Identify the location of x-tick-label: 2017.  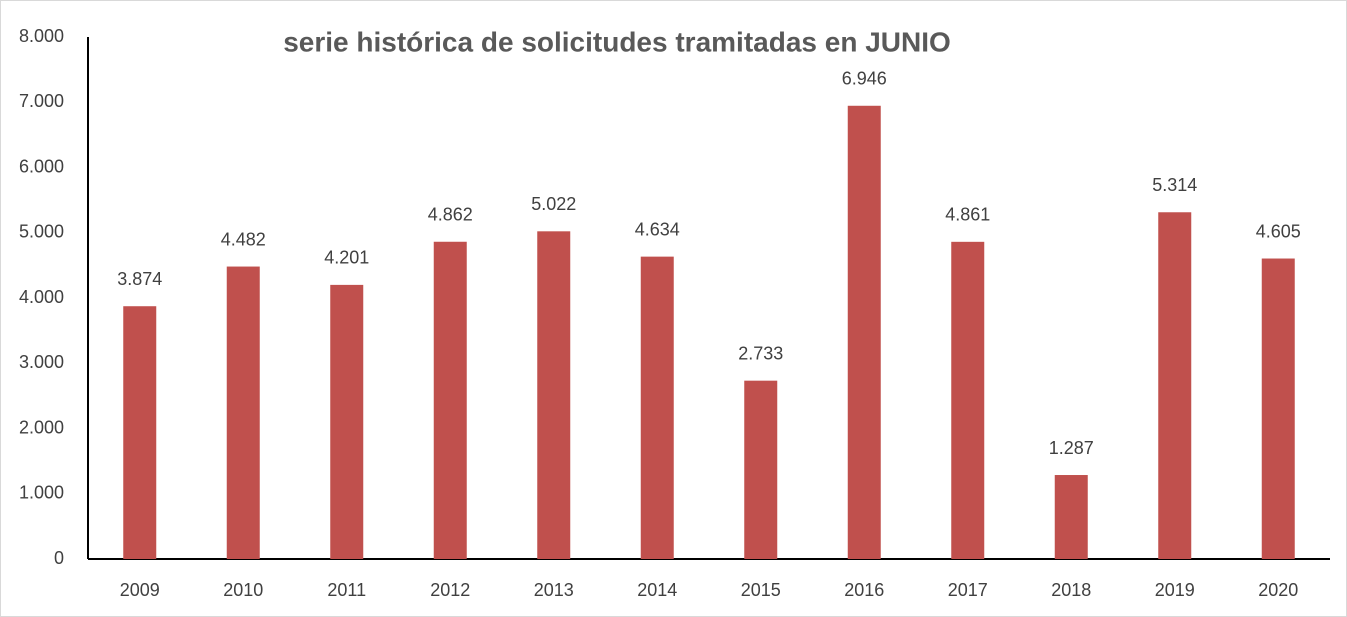
(968, 590).